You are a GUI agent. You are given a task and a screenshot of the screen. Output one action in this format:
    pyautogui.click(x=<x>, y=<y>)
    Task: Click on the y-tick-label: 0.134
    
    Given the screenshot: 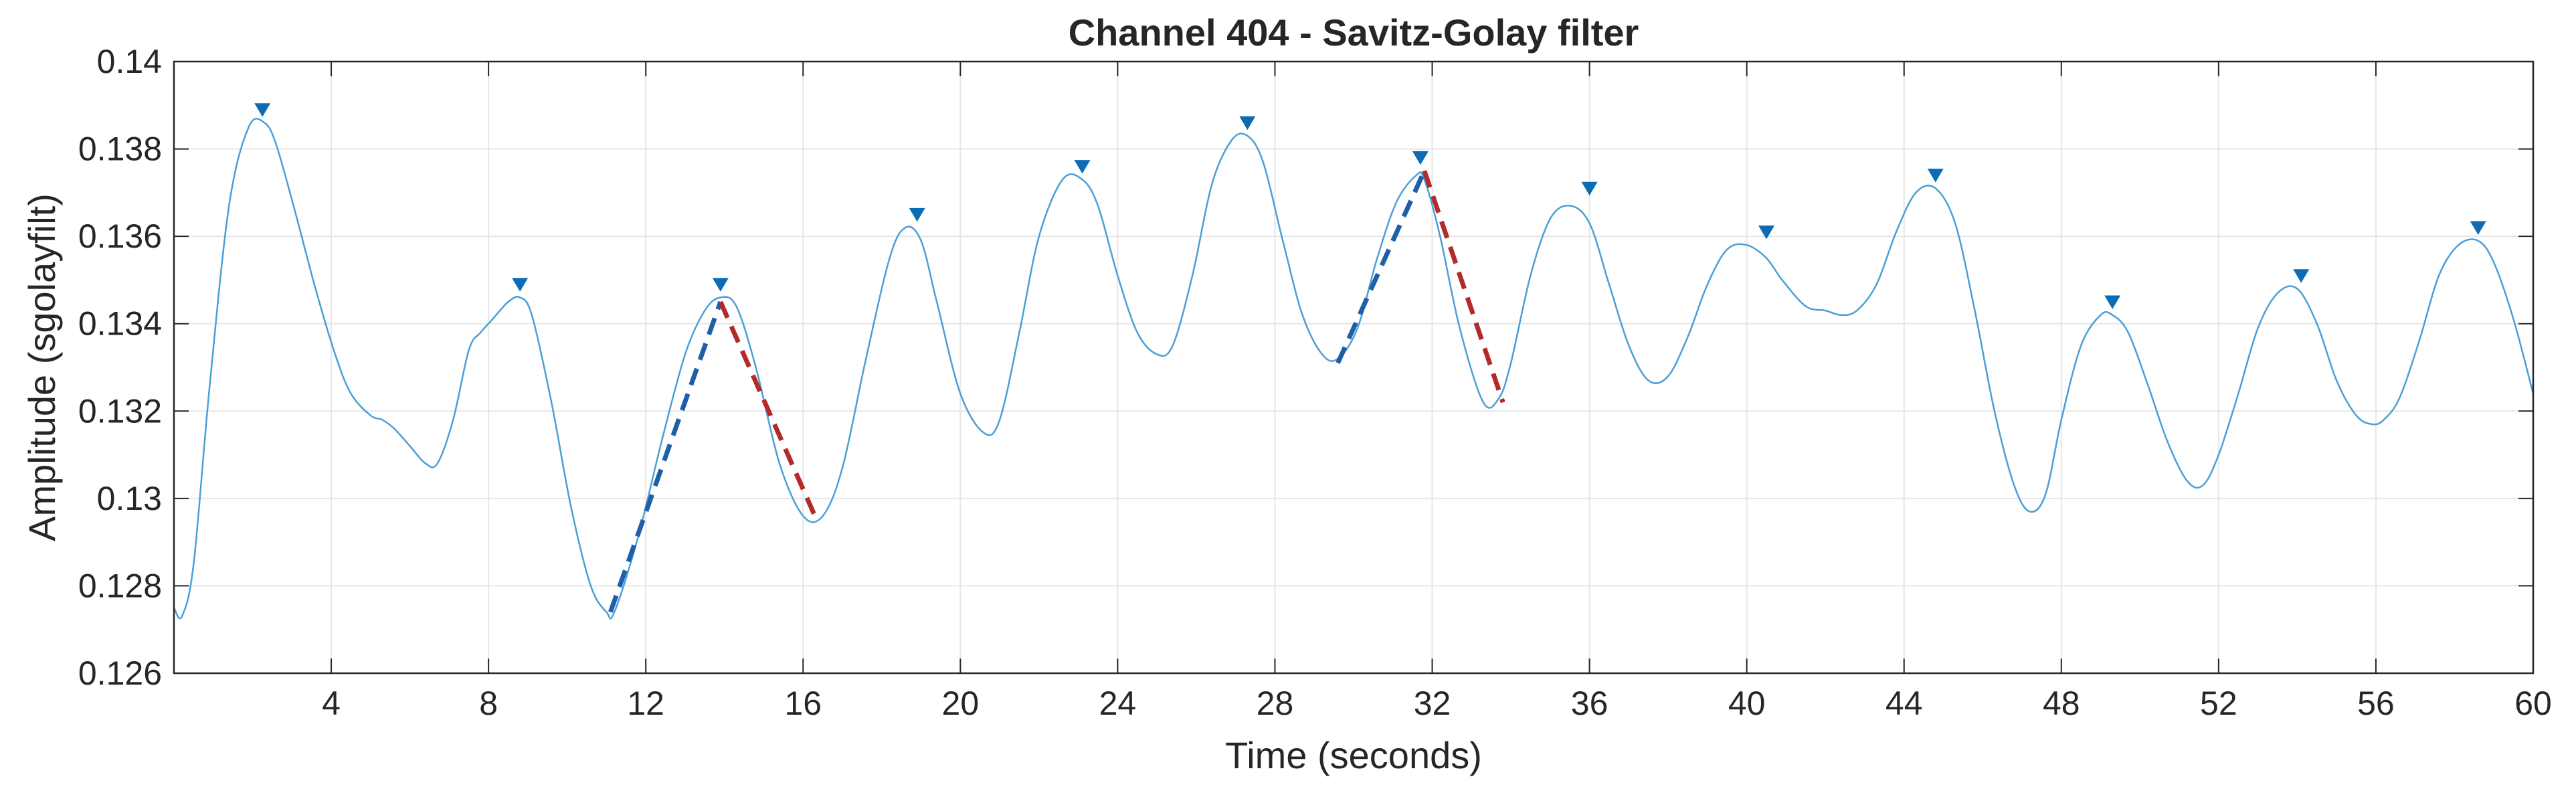 What is the action you would take?
    pyautogui.click(x=120, y=324)
    